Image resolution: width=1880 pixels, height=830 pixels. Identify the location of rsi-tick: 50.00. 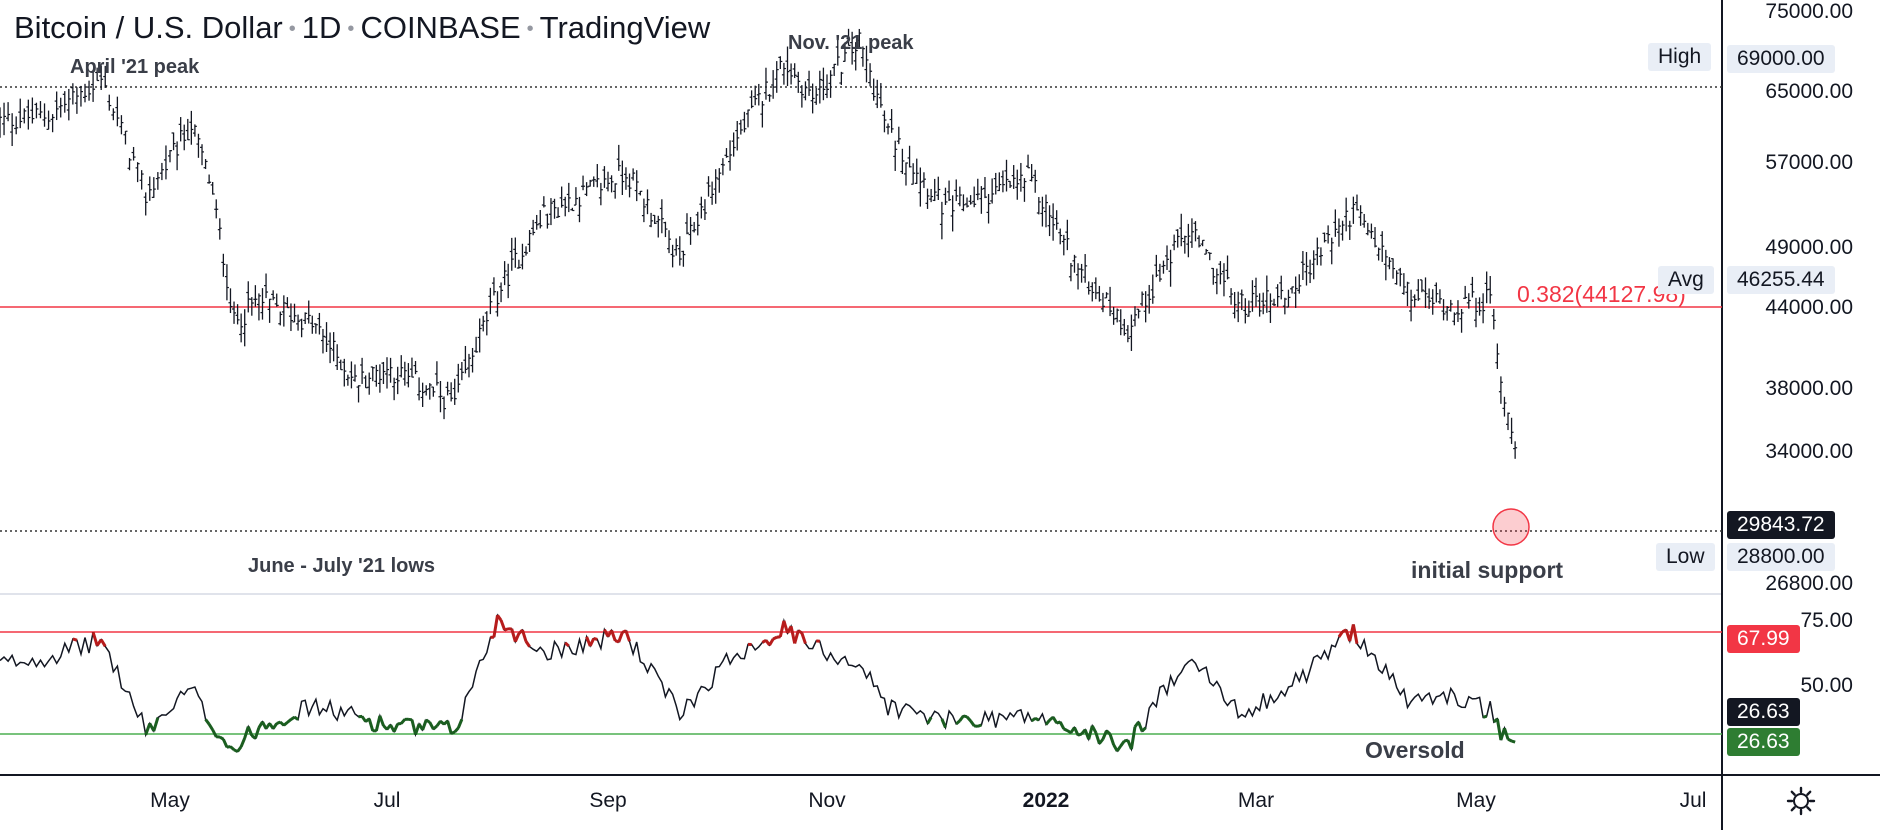
(1826, 685).